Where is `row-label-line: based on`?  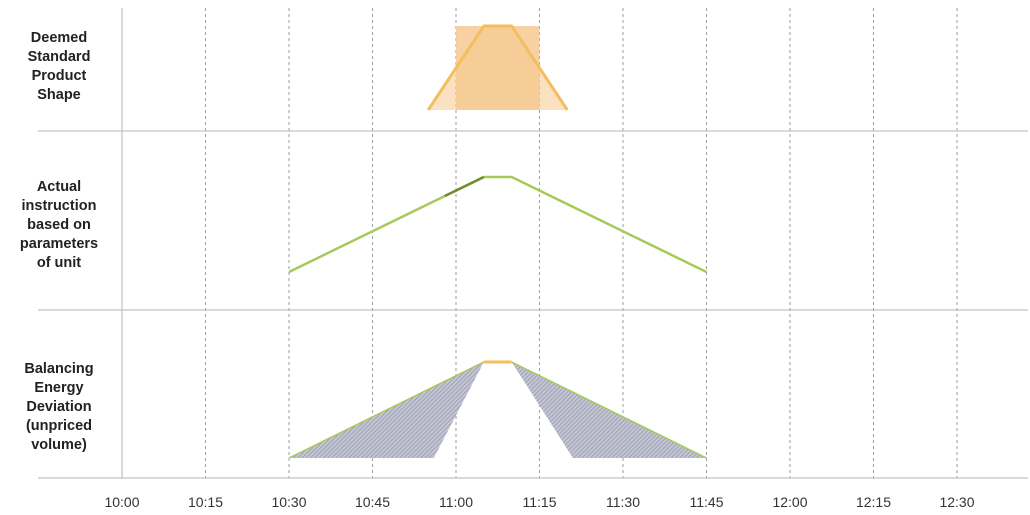
row-label-line: based on is located at coordinates (59, 225).